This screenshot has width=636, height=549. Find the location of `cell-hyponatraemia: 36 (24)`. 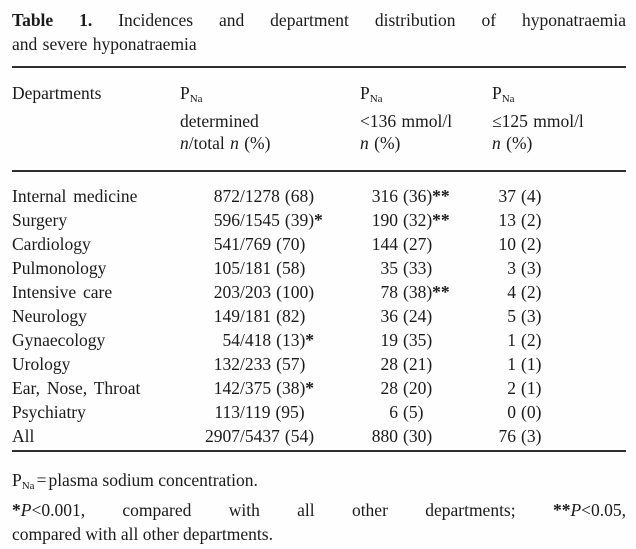

cell-hyponatraemia: 36 (24) is located at coordinates (426, 316).